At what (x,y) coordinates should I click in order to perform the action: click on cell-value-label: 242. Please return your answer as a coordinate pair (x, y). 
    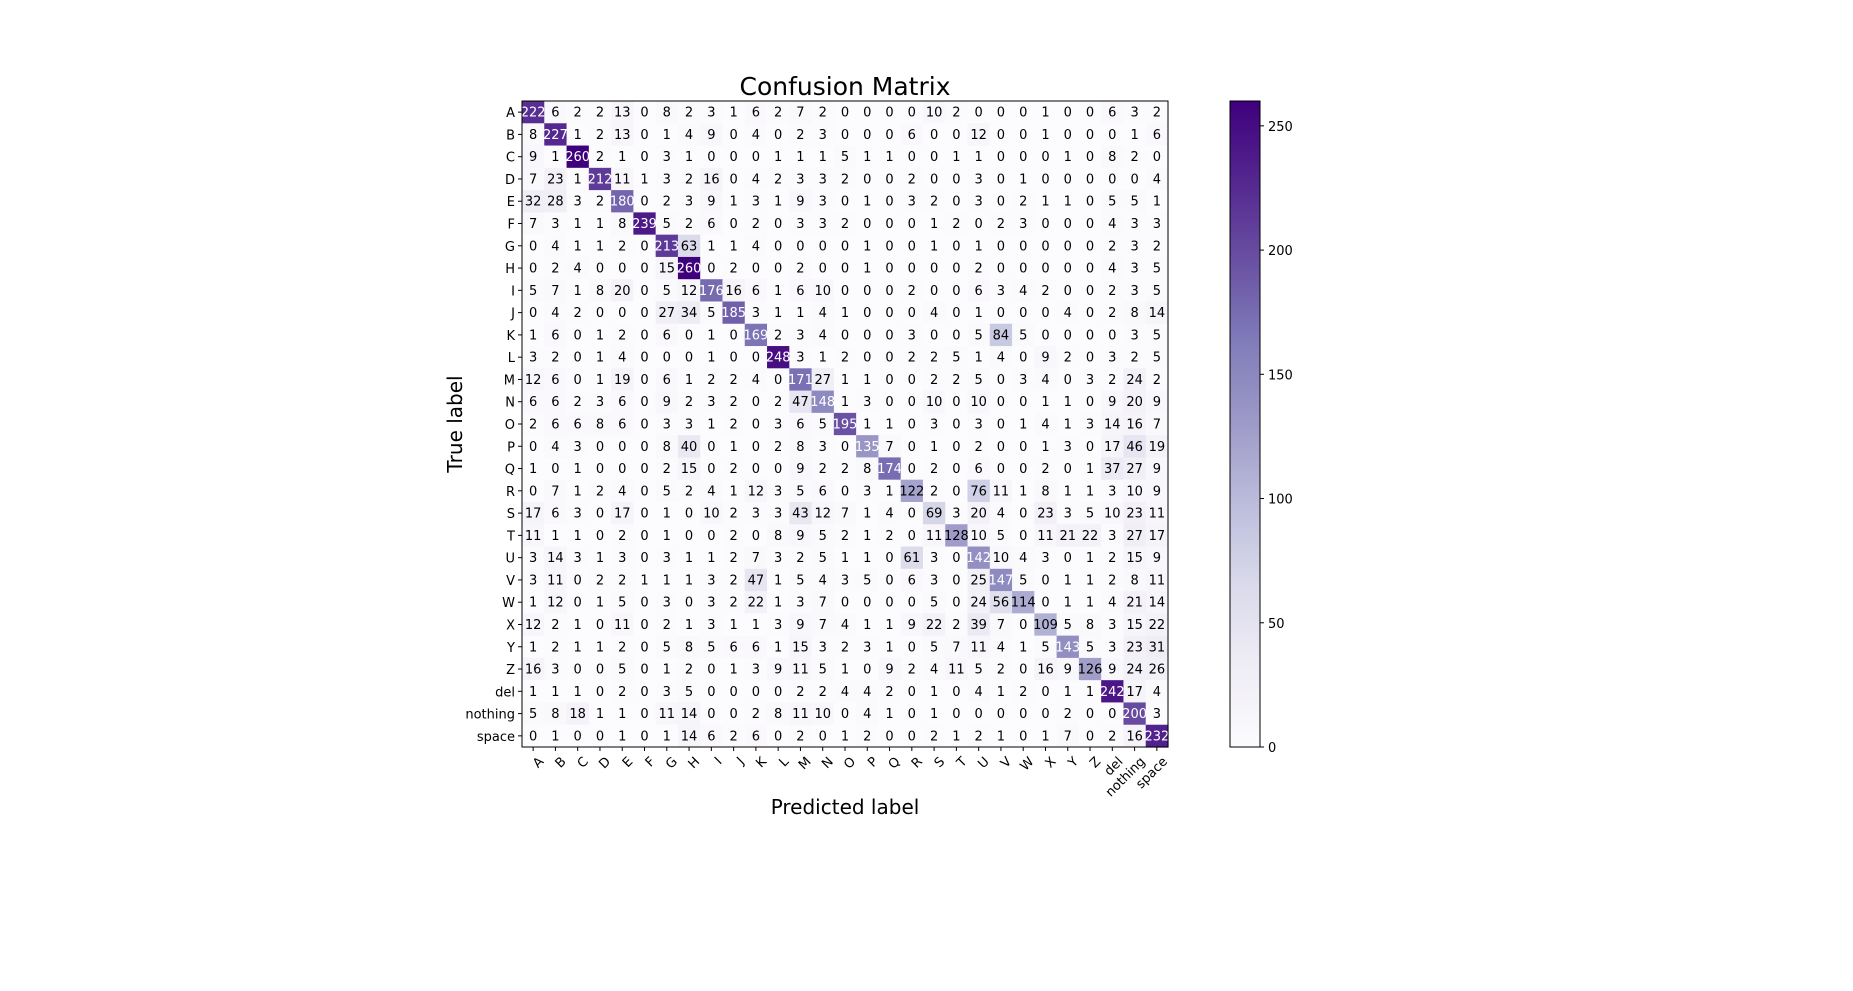
    Looking at the image, I should click on (1112, 692).